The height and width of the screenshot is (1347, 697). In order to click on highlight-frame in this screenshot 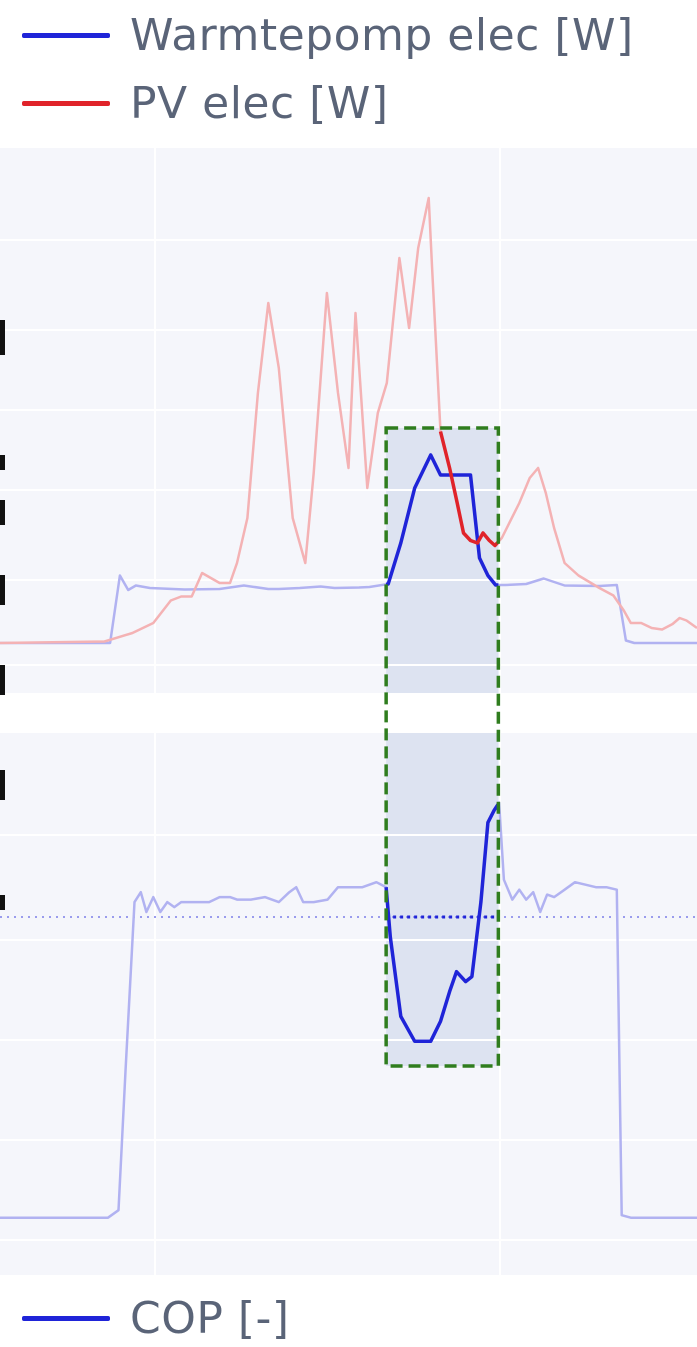, I will do `click(442, 747)`.